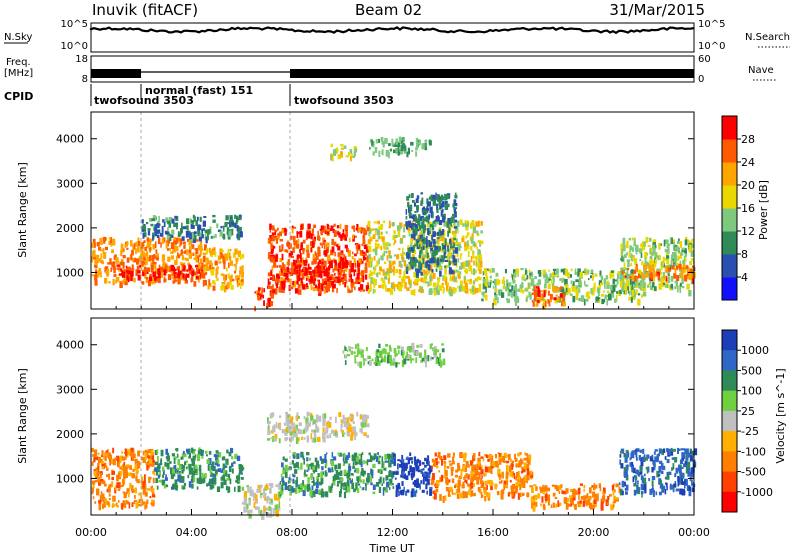  I want to click on power-colorbar-tick-label: 8, so click(744, 254).